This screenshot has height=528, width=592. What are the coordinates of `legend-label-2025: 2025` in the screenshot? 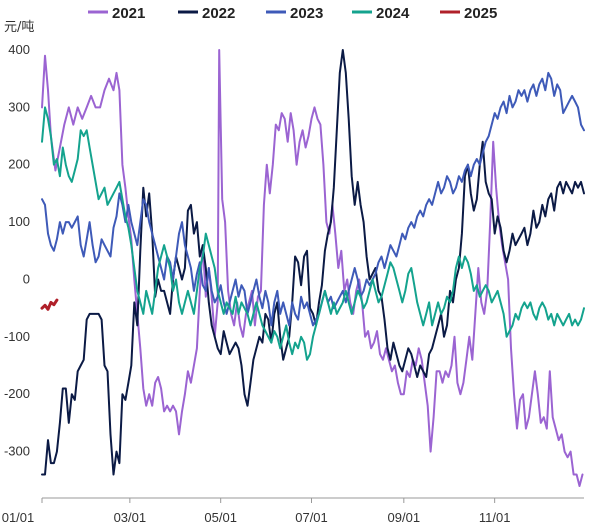 It's located at (480, 13).